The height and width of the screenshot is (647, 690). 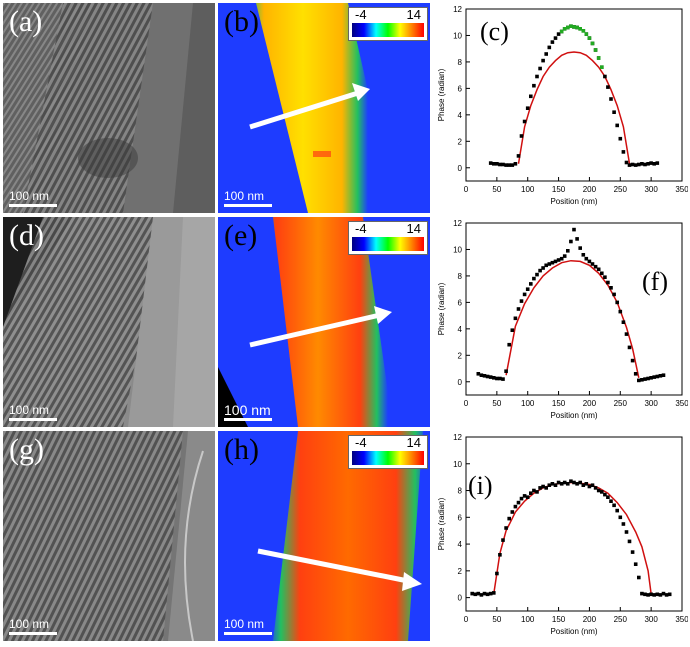 What do you see at coordinates (109, 108) in the screenshot?
I see `tem-image-a: (a) 100 nm` at bounding box center [109, 108].